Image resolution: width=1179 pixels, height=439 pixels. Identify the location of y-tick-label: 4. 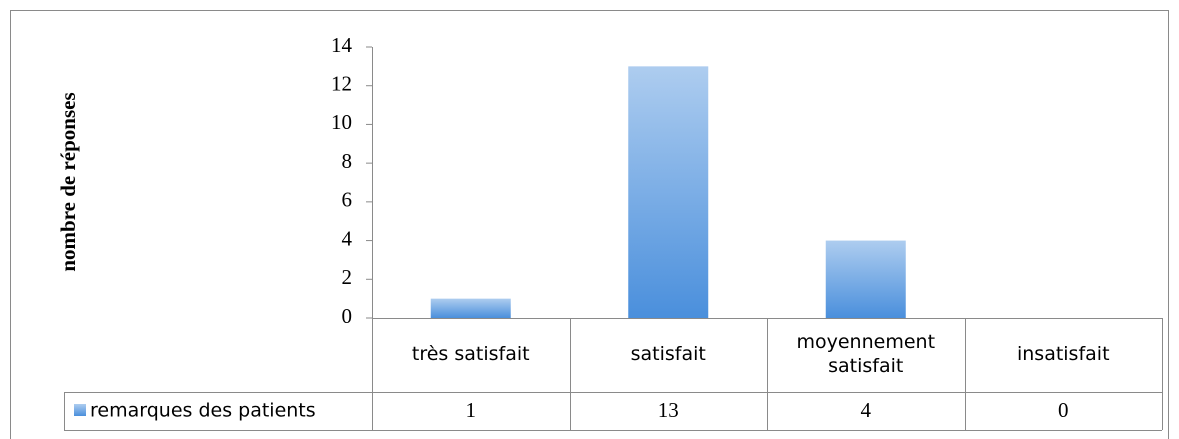
(347, 238).